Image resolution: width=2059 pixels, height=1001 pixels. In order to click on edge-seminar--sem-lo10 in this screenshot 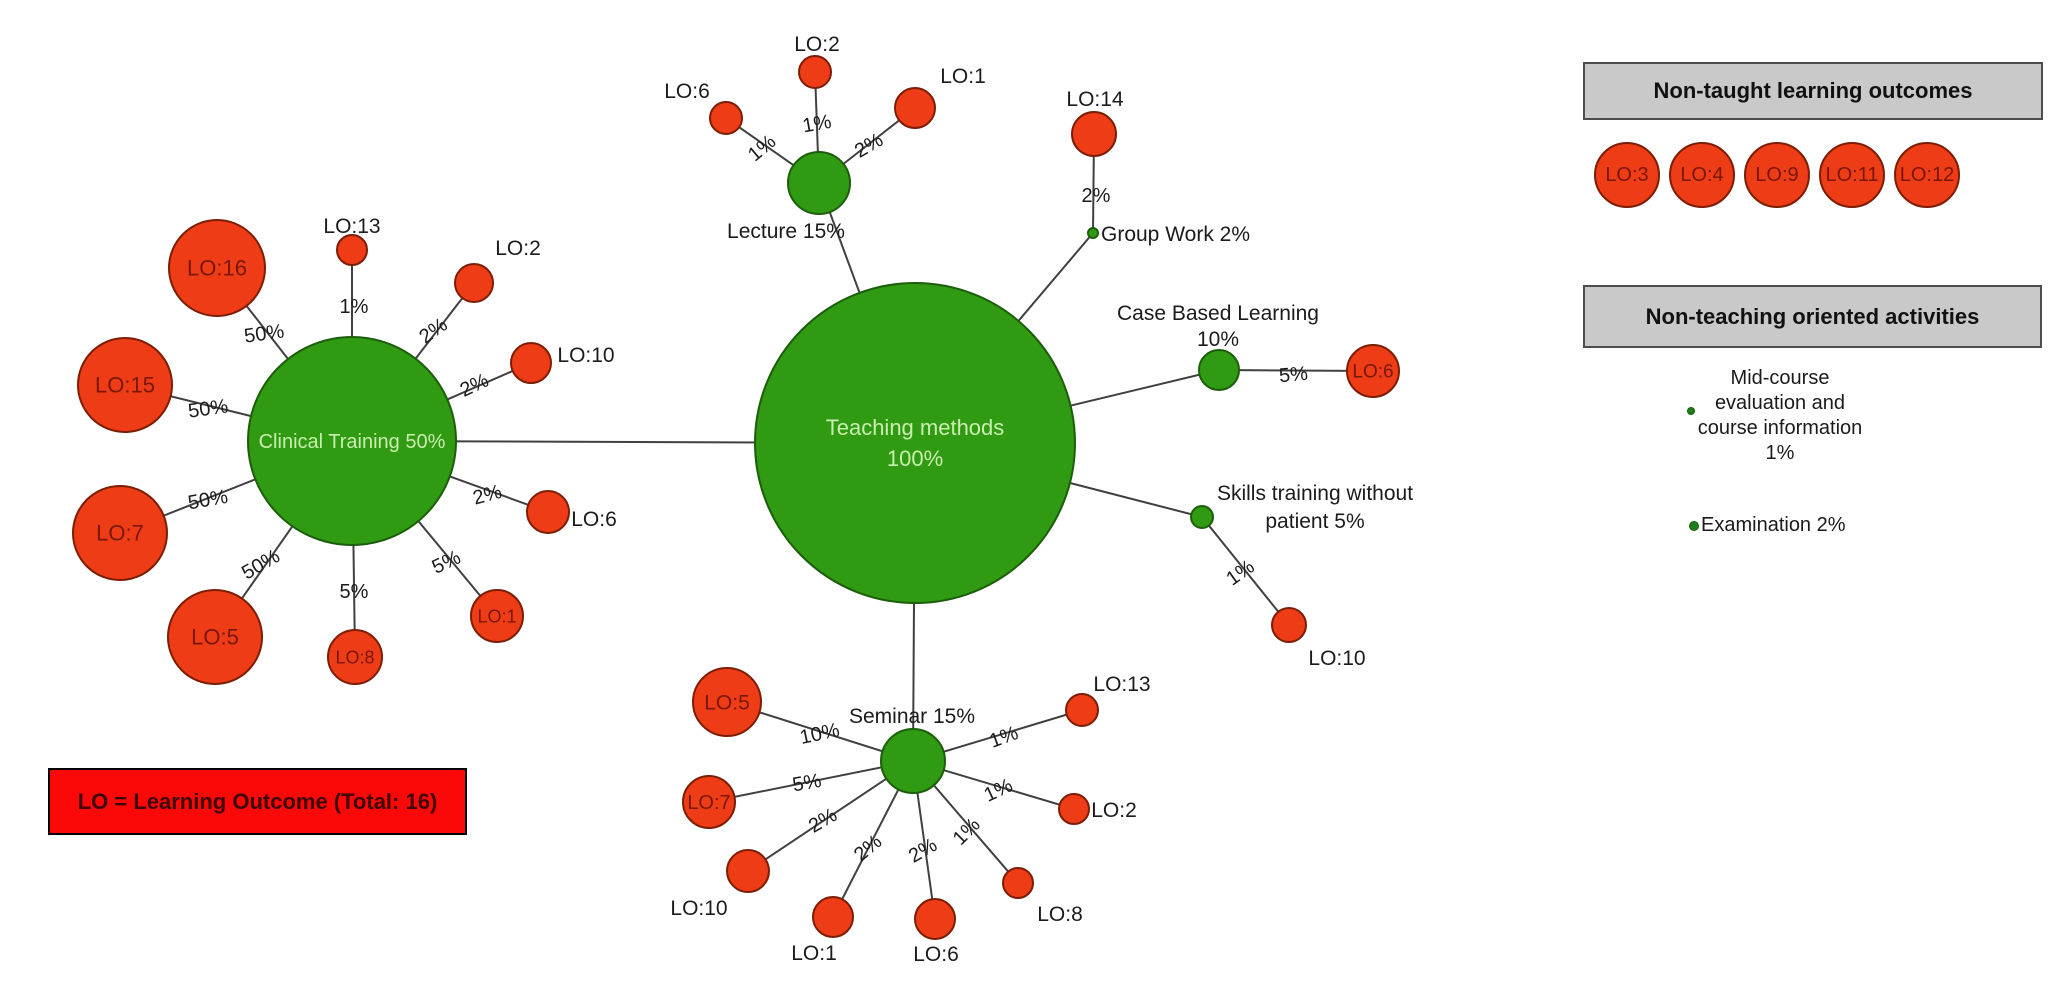, I will do `click(830, 816)`.